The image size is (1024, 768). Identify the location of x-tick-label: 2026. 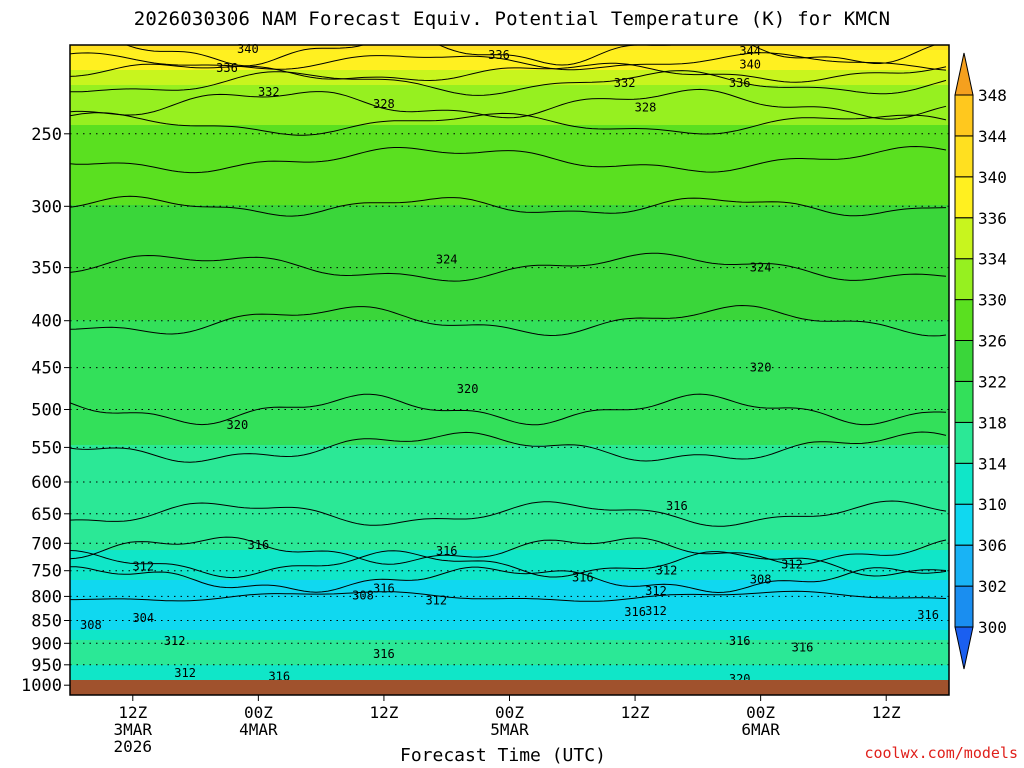
(133, 746).